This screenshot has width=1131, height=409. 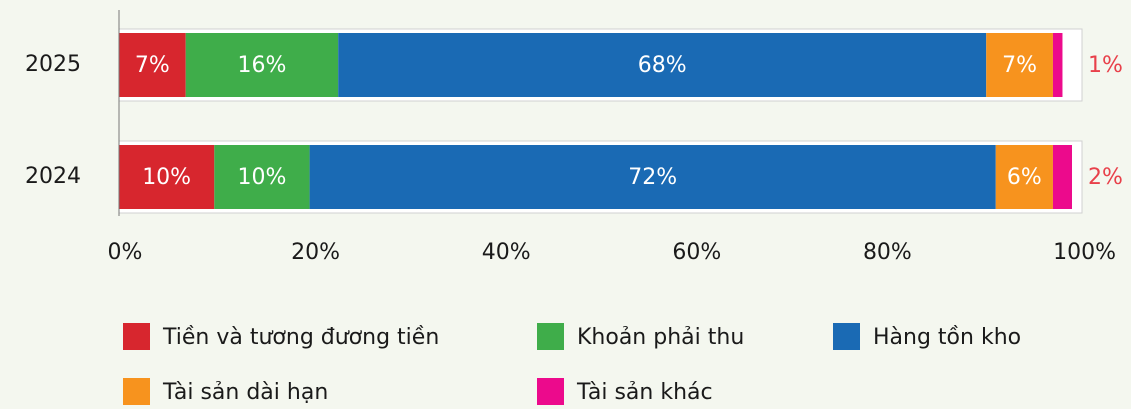 I want to click on x-tick-label: 100%, so click(x=1084, y=252).